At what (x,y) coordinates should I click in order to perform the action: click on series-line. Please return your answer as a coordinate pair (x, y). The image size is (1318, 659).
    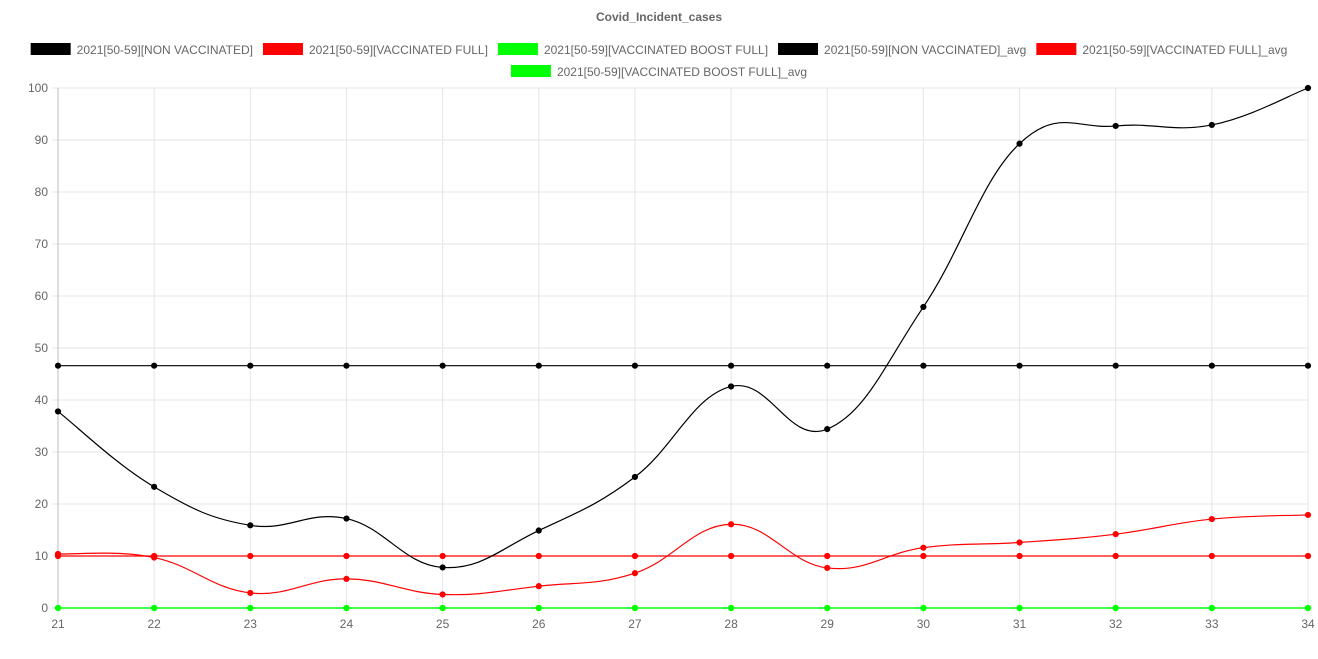
    Looking at the image, I should click on (683, 555).